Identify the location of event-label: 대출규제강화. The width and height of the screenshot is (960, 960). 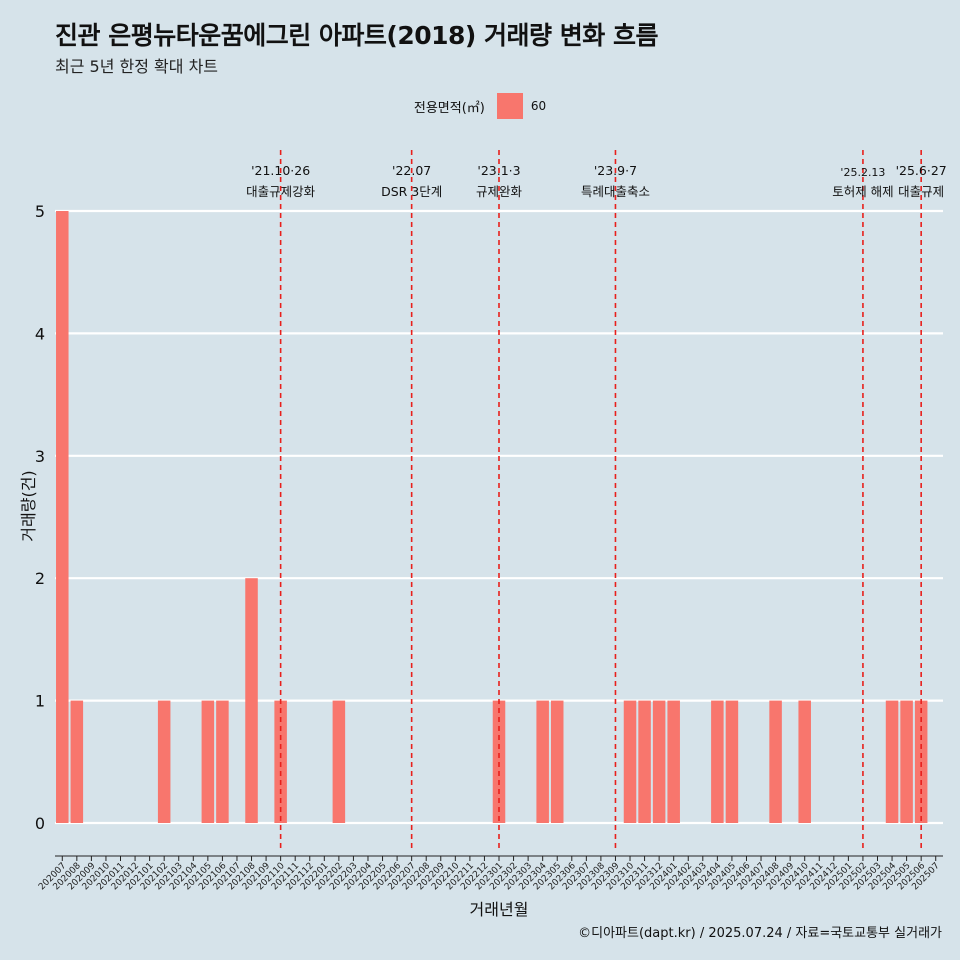
(281, 191).